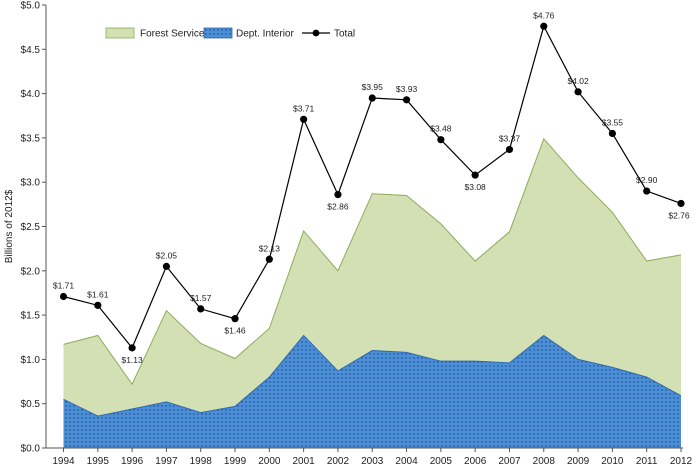 Image resolution: width=700 pixels, height=467 pixels. I want to click on x-tick-label: 2004, so click(406, 461).